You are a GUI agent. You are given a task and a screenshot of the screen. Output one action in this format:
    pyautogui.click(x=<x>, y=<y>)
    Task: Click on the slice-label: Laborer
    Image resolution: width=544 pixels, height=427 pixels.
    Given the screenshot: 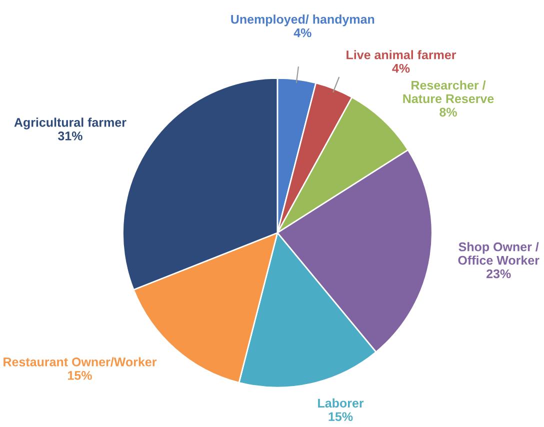 What is the action you would take?
    pyautogui.click(x=341, y=403)
    